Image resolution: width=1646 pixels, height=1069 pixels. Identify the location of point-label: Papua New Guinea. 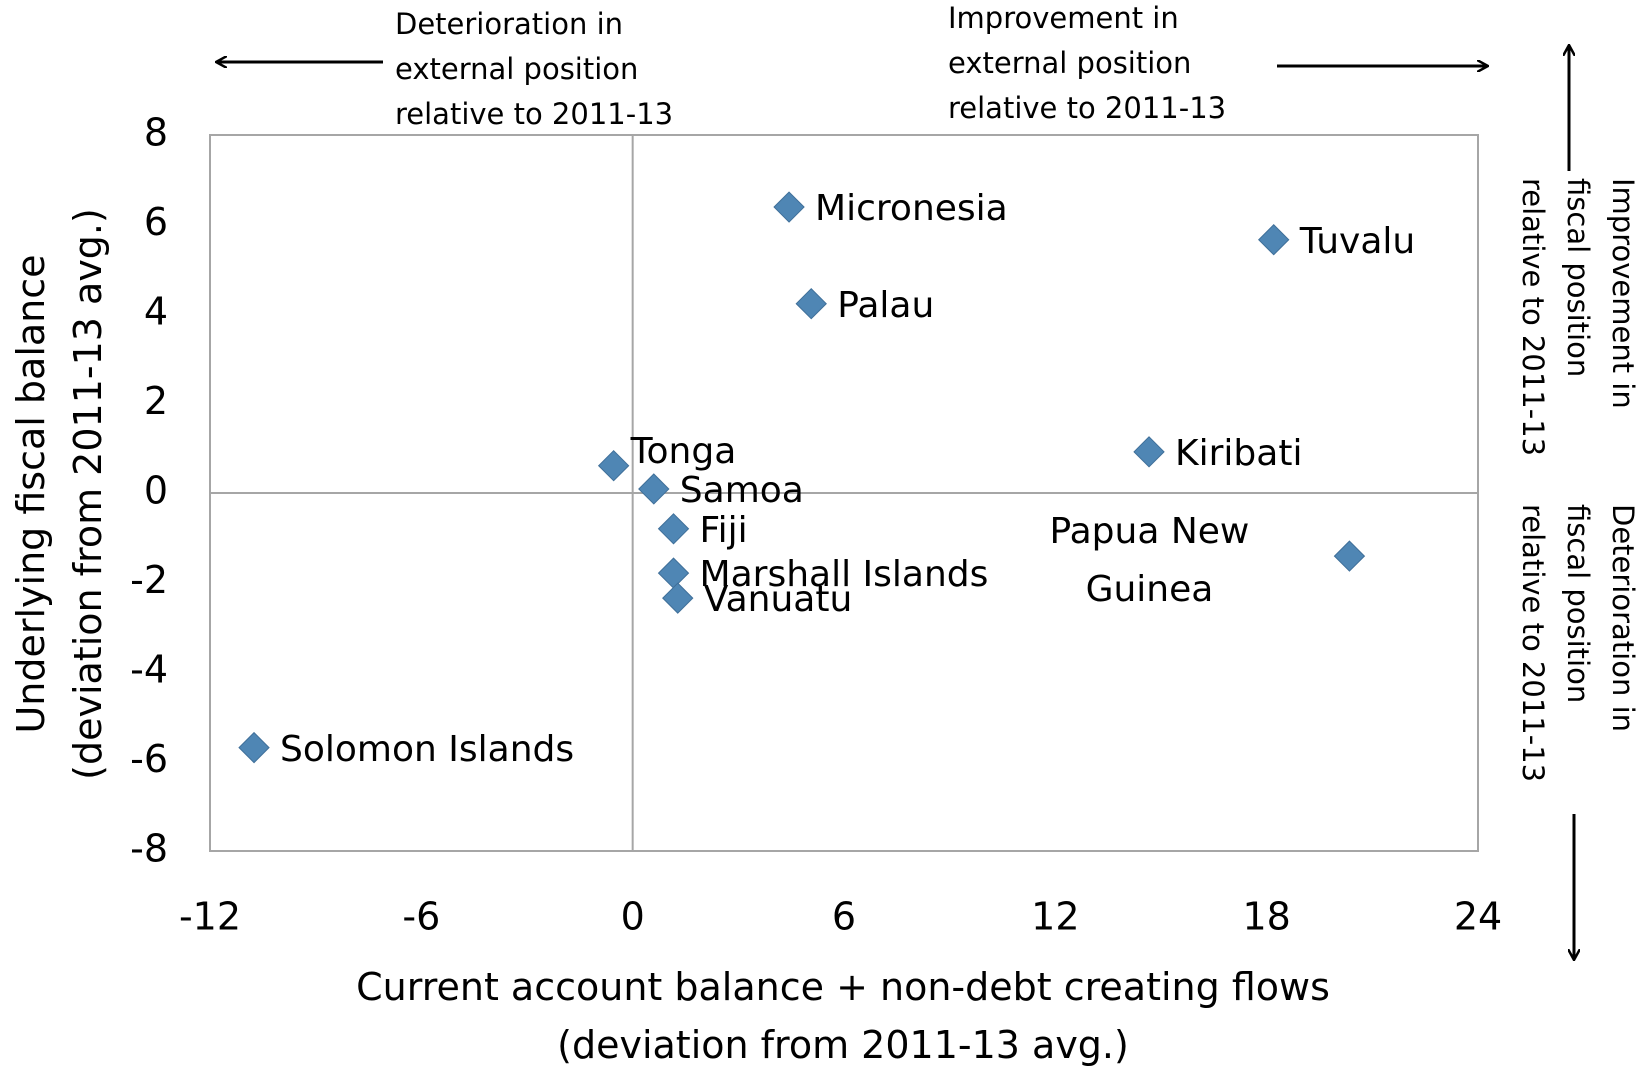
(1149, 561).